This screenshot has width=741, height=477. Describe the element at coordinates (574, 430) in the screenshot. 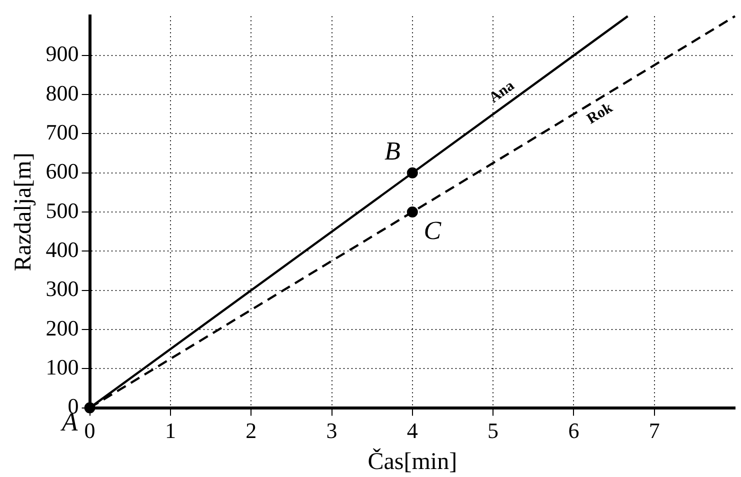

I see `x-tick-label: 6` at that location.